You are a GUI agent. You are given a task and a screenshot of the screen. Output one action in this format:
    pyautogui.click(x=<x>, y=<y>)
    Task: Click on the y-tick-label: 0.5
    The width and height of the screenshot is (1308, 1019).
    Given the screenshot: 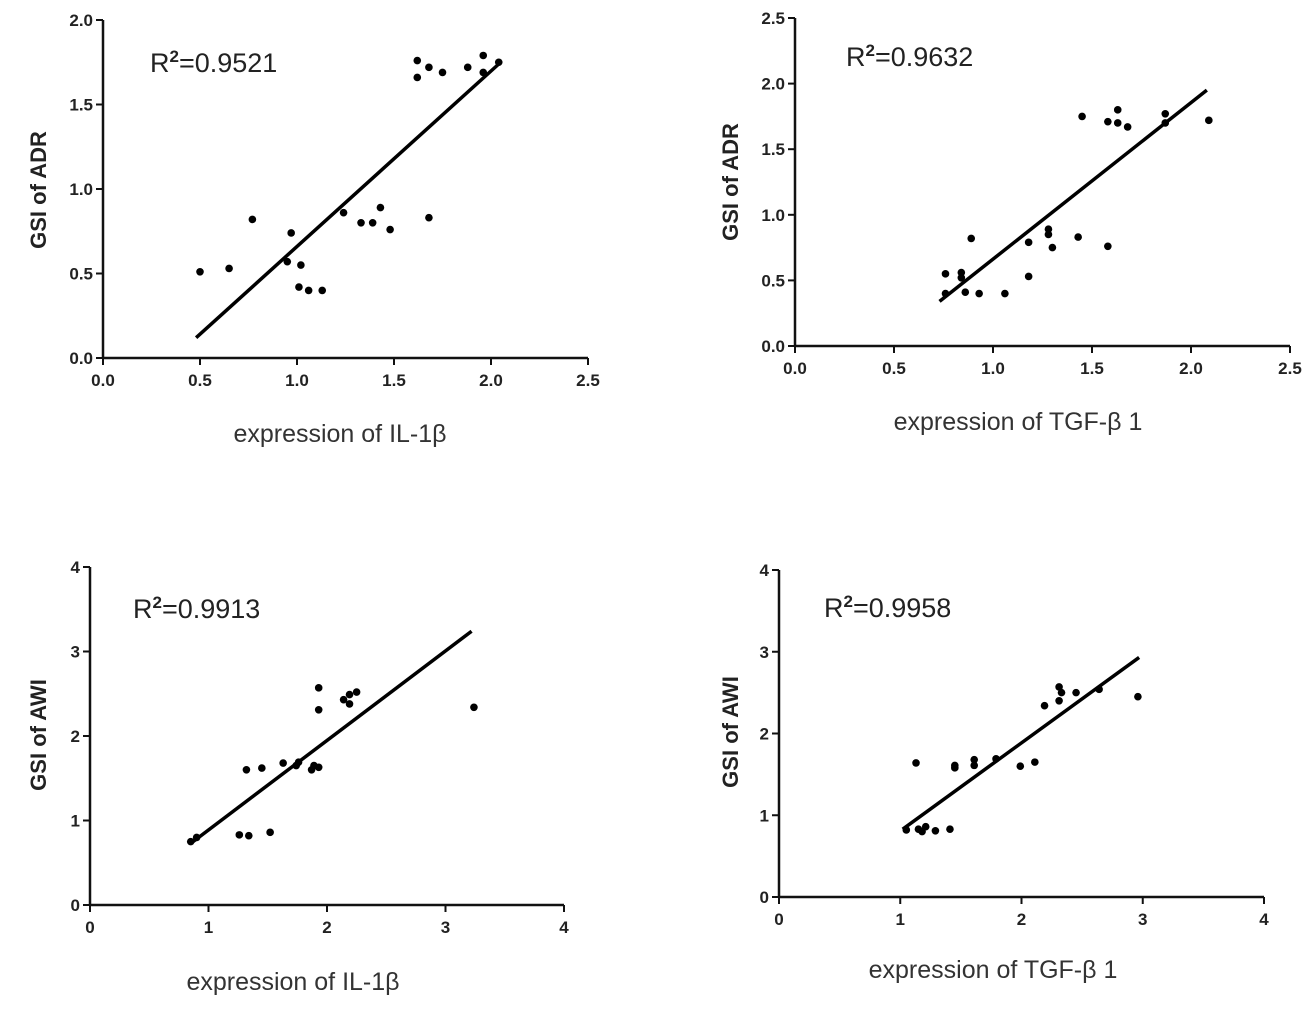 What is the action you would take?
    pyautogui.click(x=81, y=274)
    